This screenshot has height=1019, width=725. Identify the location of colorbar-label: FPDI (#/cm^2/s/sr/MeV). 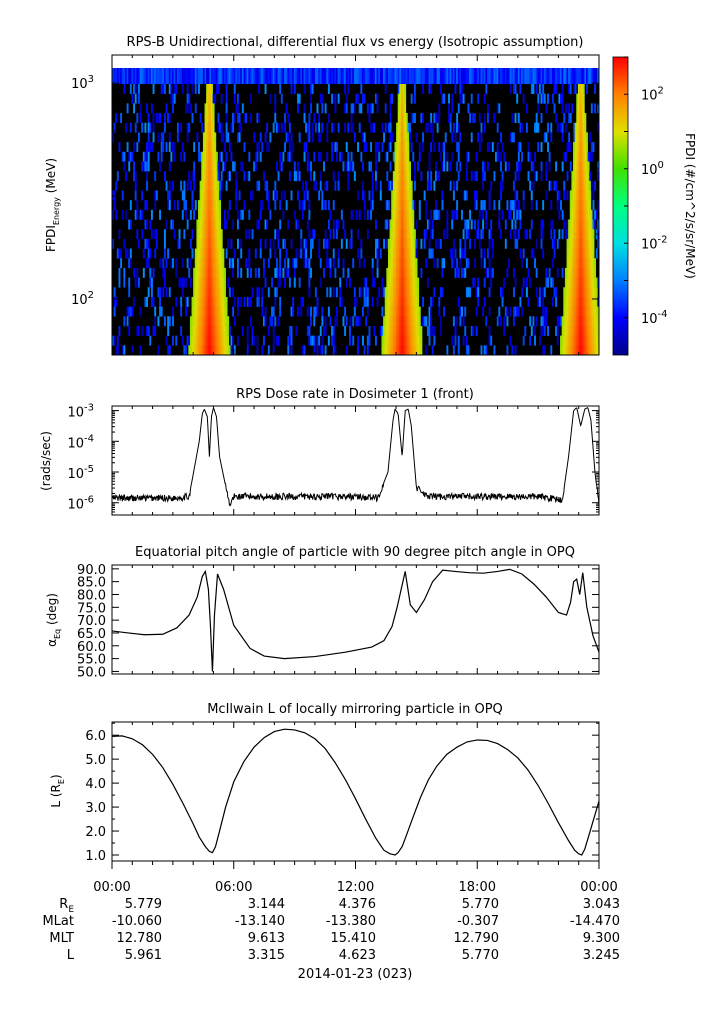
(690, 206).